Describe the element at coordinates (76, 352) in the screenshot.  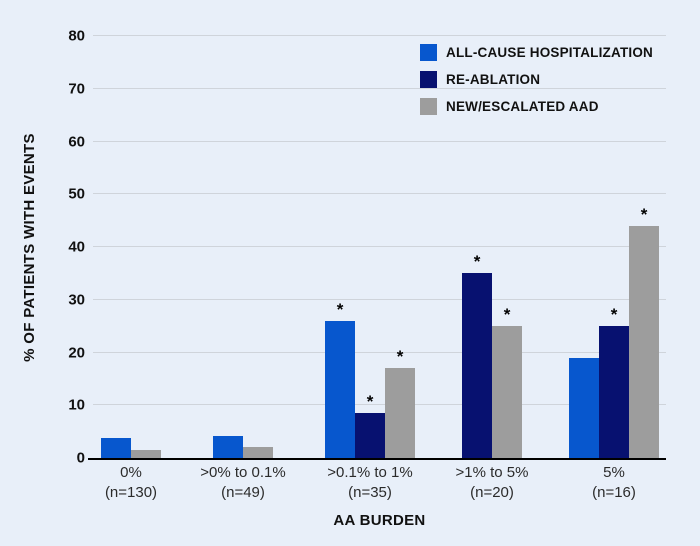
I see `y-tick-label-20: 20` at that location.